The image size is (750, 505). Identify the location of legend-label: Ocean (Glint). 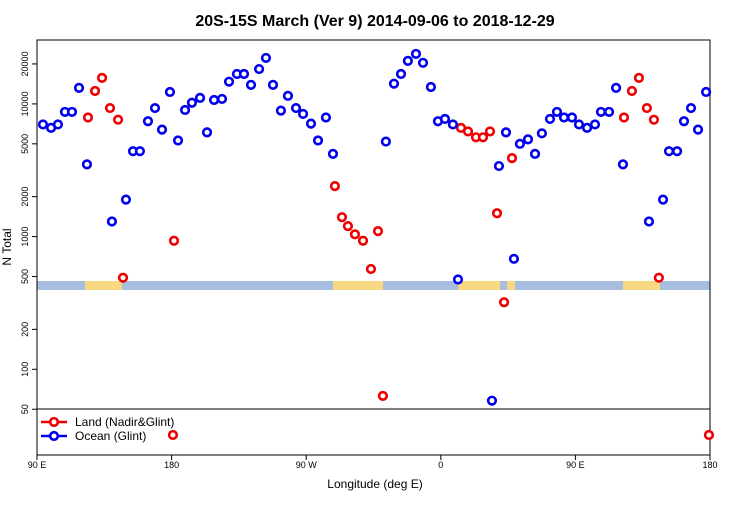
(110, 436).